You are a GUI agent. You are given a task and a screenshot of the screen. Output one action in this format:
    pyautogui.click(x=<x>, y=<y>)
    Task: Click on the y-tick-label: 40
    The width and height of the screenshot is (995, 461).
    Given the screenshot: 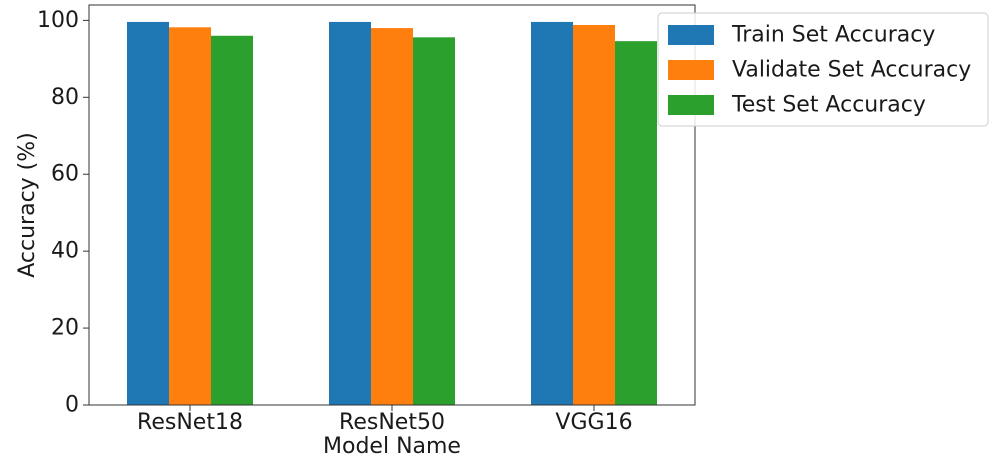 What is the action you would take?
    pyautogui.click(x=65, y=251)
    